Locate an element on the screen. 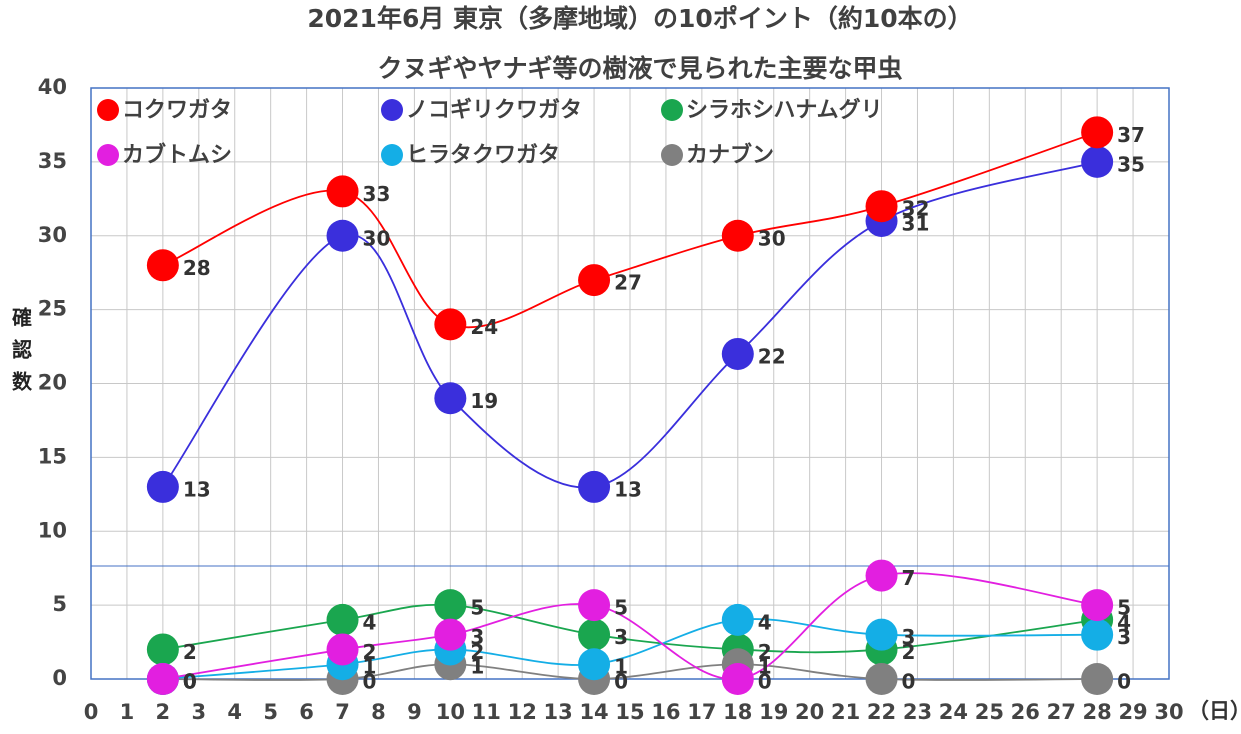 The width and height of the screenshot is (1241, 734). x-tick-label: 4 is located at coordinates (234, 712).